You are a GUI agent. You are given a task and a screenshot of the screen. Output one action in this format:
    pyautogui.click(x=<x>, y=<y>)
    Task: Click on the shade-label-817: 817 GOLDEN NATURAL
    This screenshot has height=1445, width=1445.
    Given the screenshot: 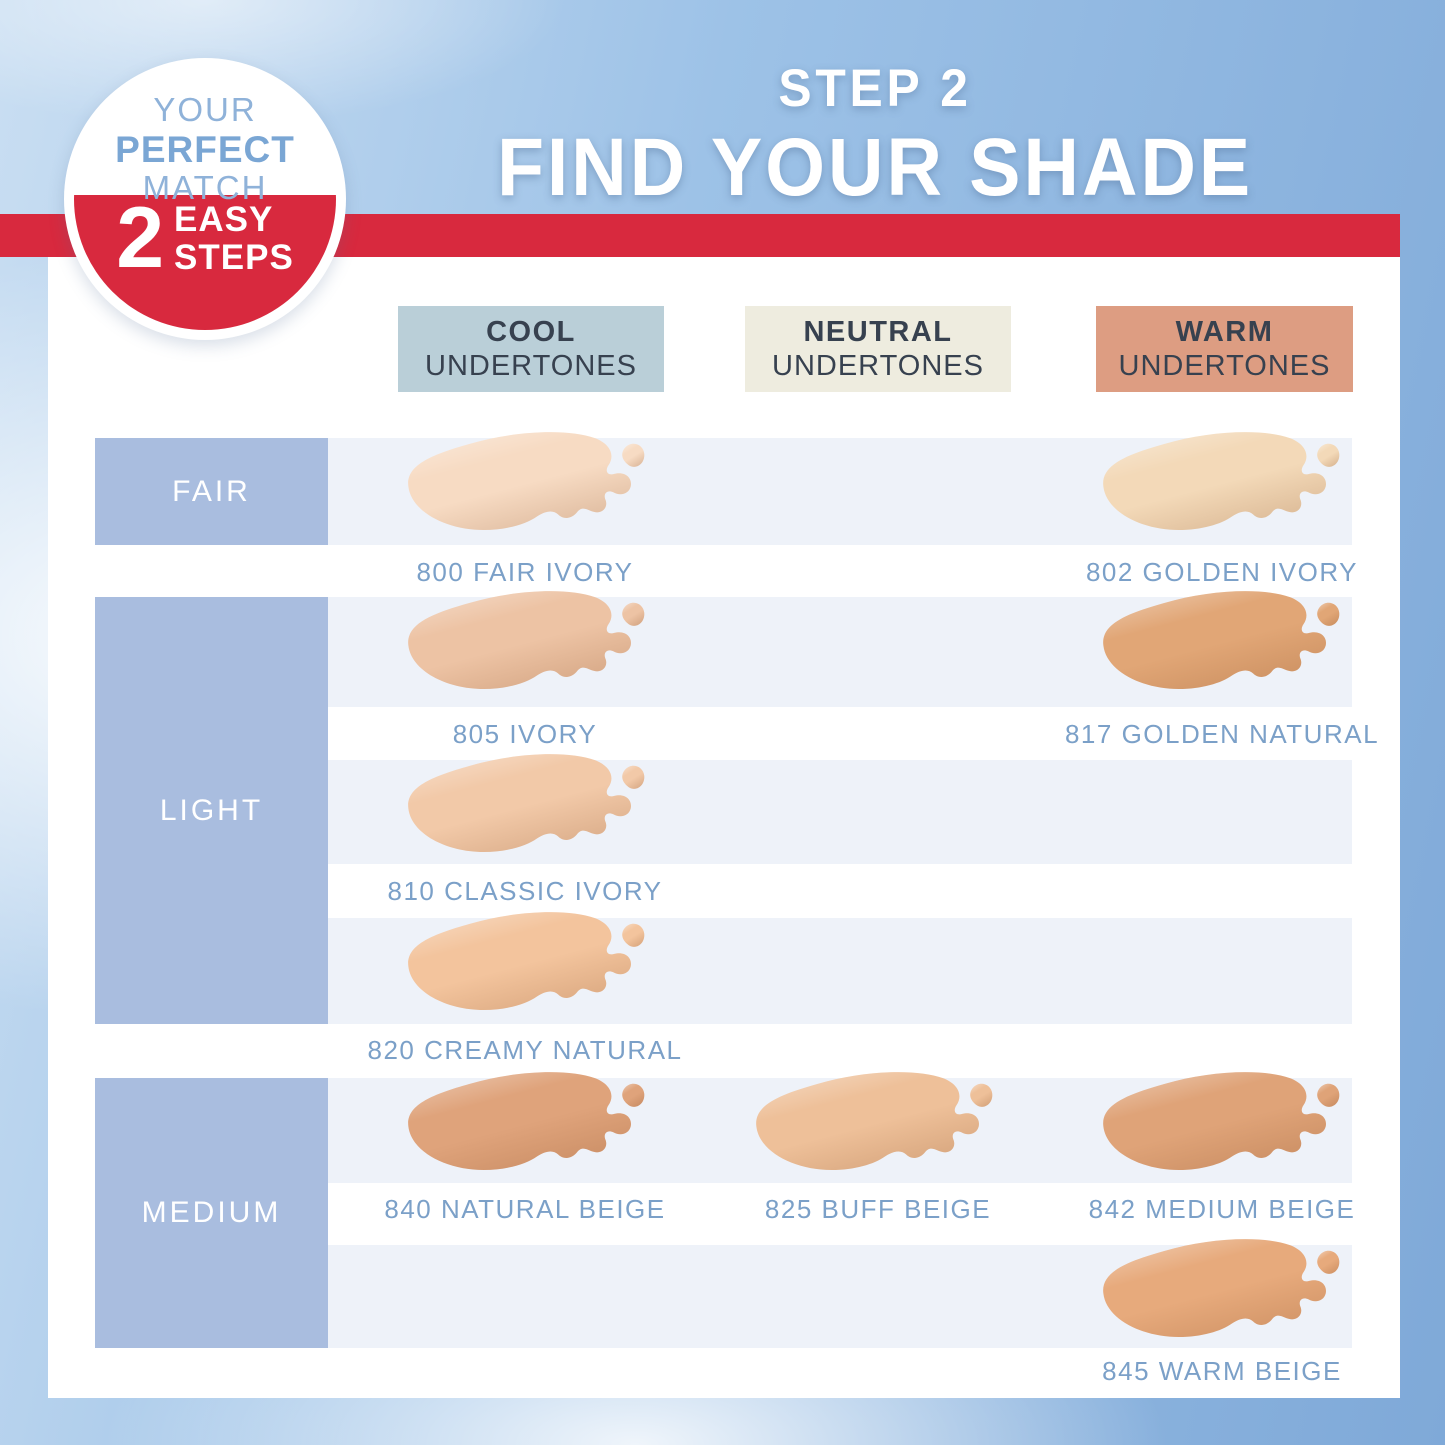 What is the action you would take?
    pyautogui.click(x=1222, y=734)
    